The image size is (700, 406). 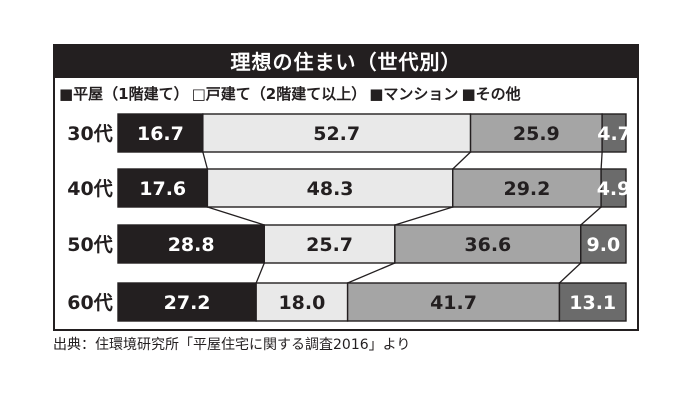 I want to click on data-label: 25.7, so click(x=329, y=245).